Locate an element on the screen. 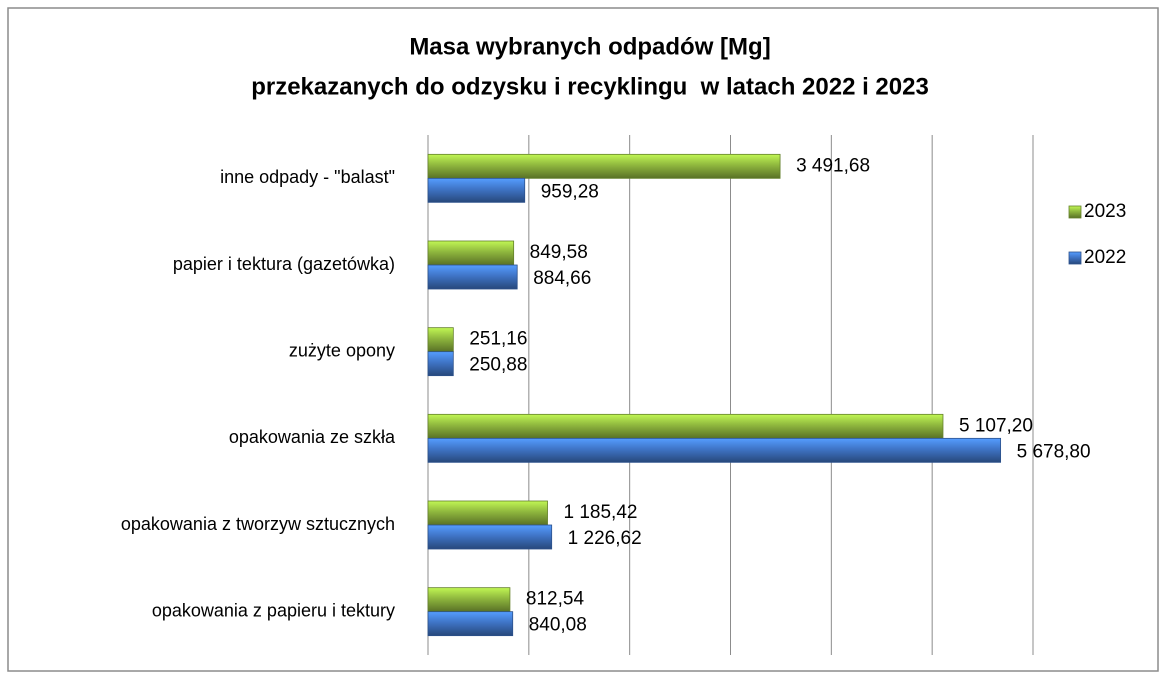 The width and height of the screenshot is (1167, 684). legend-label: 2023 is located at coordinates (1105, 211).